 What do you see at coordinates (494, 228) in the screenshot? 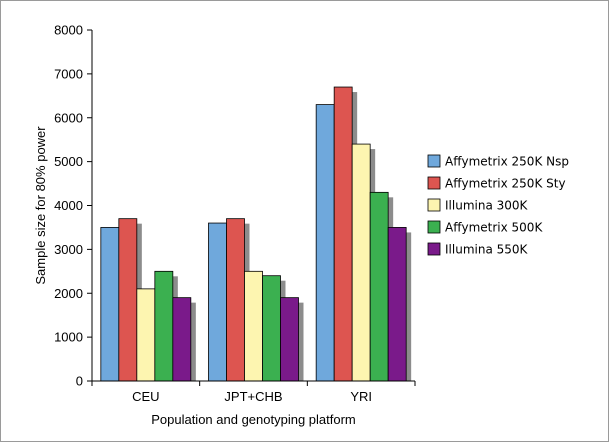
I see `legend-label: Affymetrix 500K` at bounding box center [494, 228].